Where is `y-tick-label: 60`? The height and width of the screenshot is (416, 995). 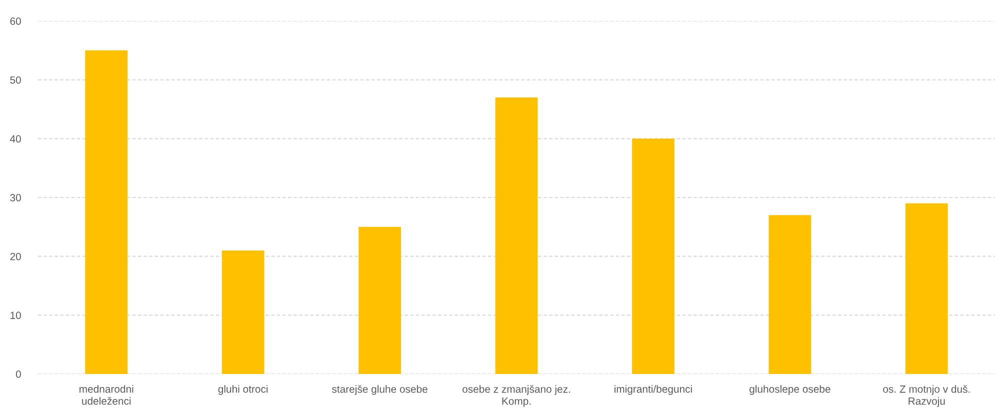 y-tick-label: 60 is located at coordinates (15, 21).